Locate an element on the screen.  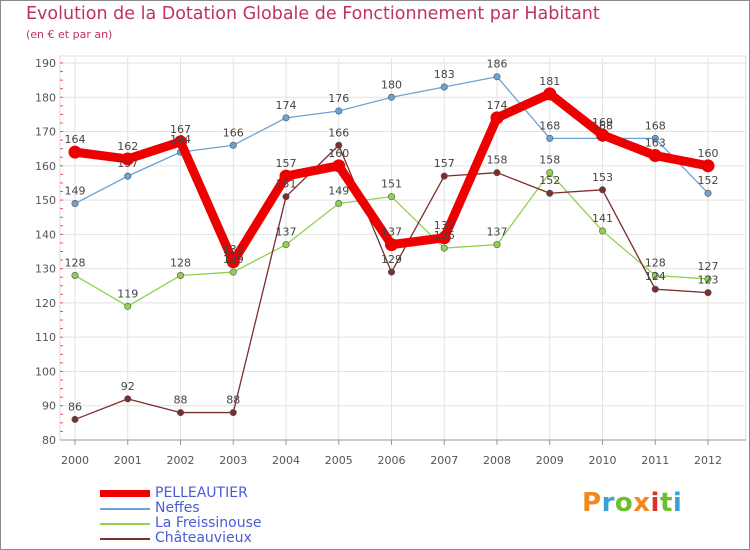
legend-swatch-neffes is located at coordinates (125, 509).